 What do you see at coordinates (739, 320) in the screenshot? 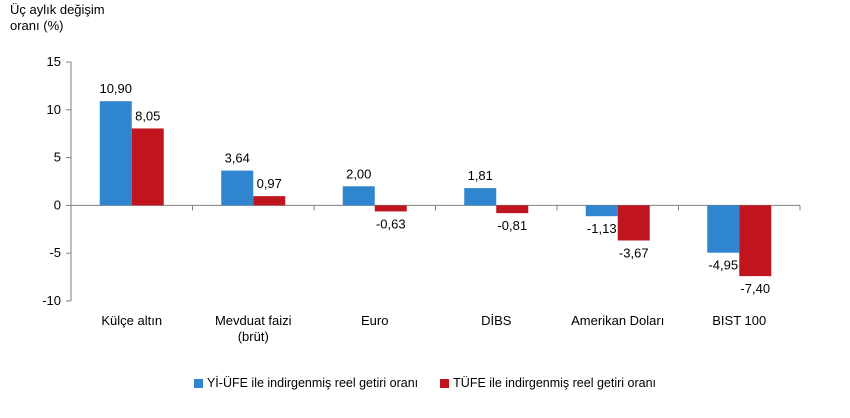
I see `x-category-label: BIST 100` at bounding box center [739, 320].